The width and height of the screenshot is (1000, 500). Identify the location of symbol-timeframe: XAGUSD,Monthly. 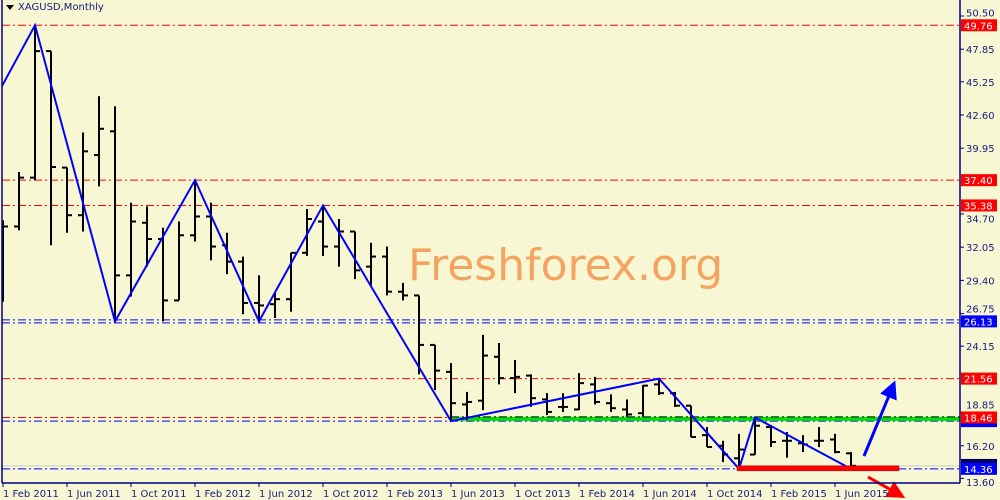
(61, 7).